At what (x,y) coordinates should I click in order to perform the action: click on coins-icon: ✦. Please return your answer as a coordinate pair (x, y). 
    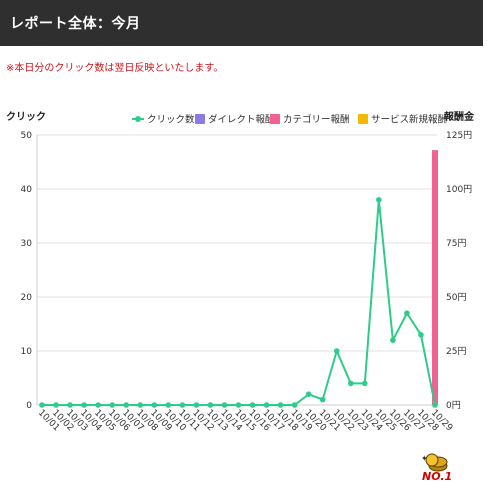
    Looking at the image, I should click on (434, 462).